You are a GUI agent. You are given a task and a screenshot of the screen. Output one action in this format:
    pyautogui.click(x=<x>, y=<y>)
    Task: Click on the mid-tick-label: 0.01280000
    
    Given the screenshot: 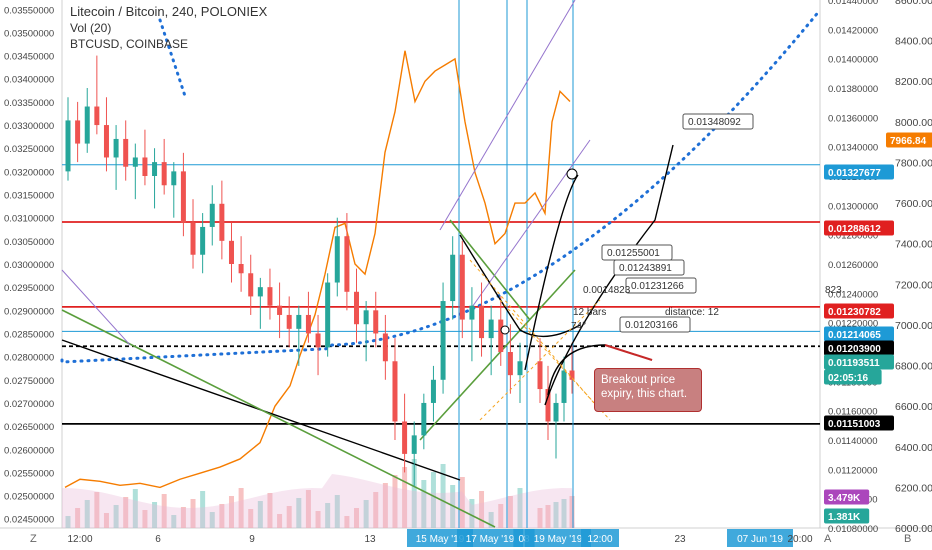 What is the action you would take?
    pyautogui.click(x=853, y=236)
    